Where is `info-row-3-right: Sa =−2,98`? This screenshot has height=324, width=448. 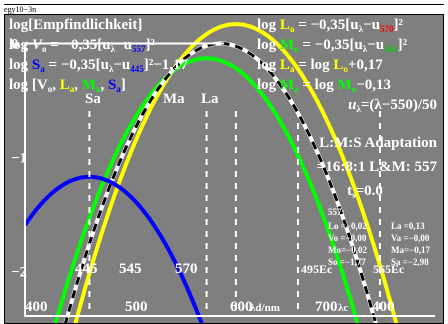 info-row-3-right: Sa =−2,98 is located at coordinates (410, 262).